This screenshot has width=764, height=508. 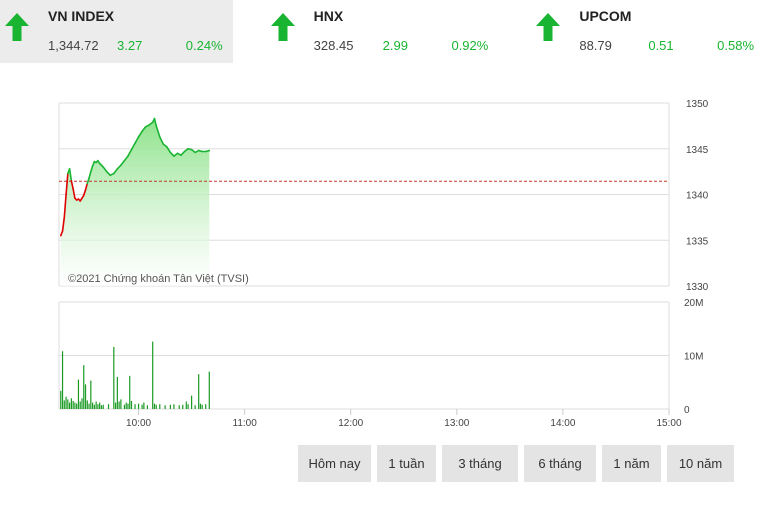 What do you see at coordinates (81, 16) in the screenshot?
I see `index-name: VN INDEX` at bounding box center [81, 16].